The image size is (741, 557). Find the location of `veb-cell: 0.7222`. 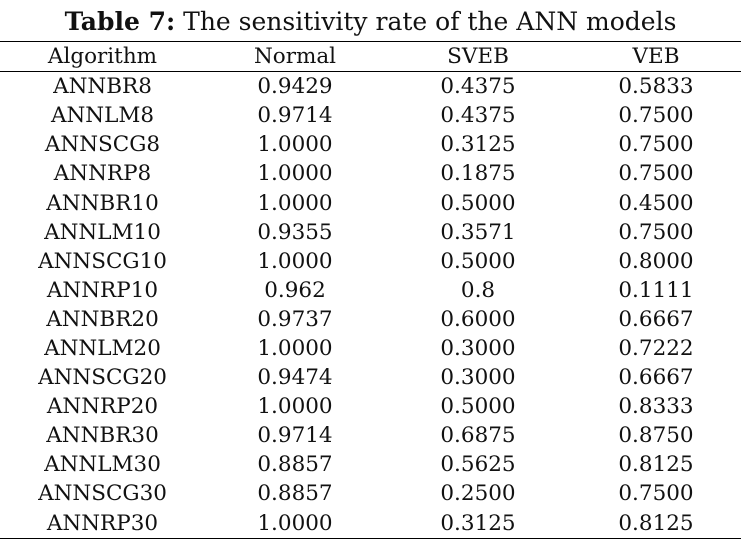

veb-cell: 0.7222 is located at coordinates (656, 348).